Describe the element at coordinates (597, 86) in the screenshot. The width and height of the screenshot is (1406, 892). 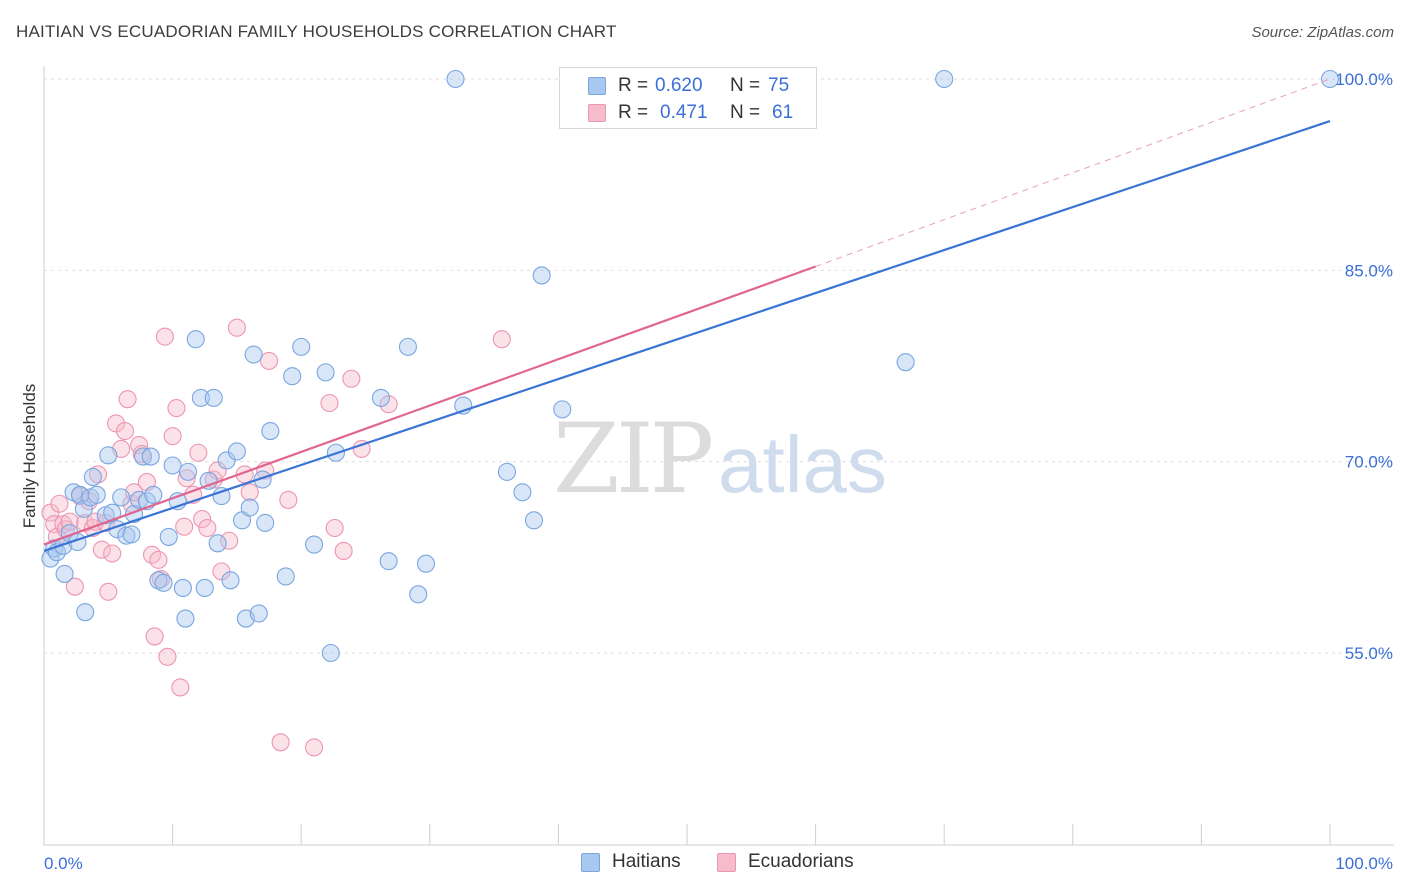
I see `haitian-swatch` at that location.